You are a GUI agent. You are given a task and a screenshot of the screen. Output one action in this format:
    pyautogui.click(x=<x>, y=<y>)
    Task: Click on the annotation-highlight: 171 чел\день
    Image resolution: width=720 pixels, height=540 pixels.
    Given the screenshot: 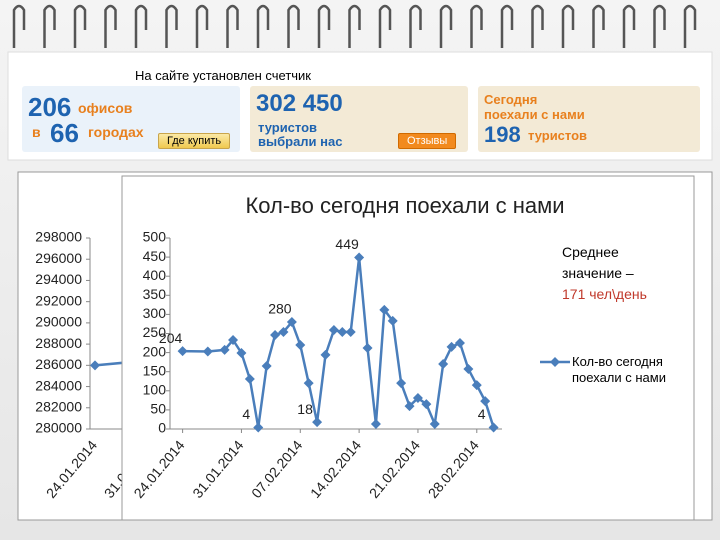 What is the action you would take?
    pyautogui.click(x=604, y=294)
    